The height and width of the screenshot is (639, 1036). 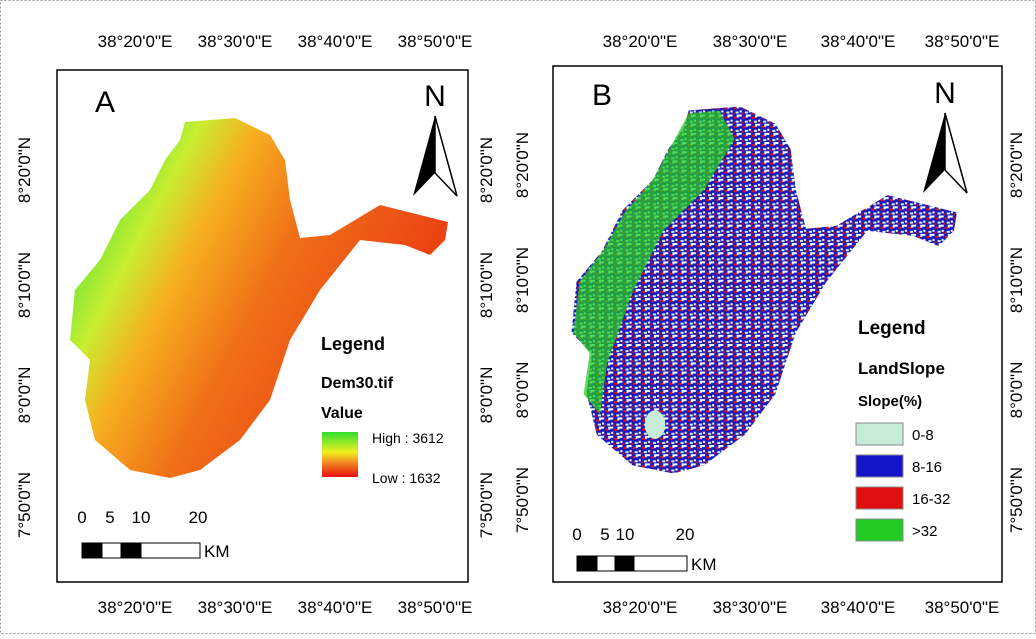 What do you see at coordinates (901, 368) in the screenshot?
I see `legend-layer: LandSlope` at bounding box center [901, 368].